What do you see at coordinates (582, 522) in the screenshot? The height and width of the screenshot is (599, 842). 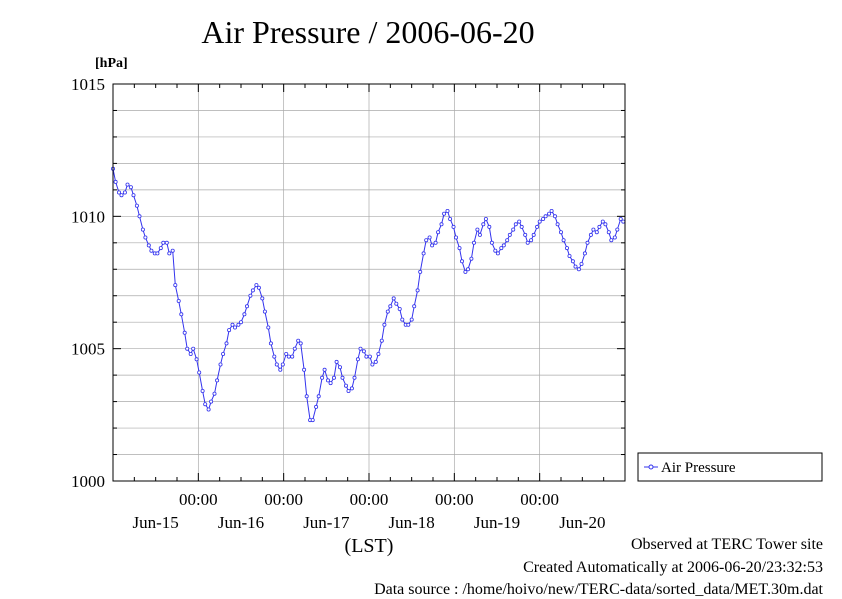 I see `x-tick-date-label: Jun-20` at bounding box center [582, 522].